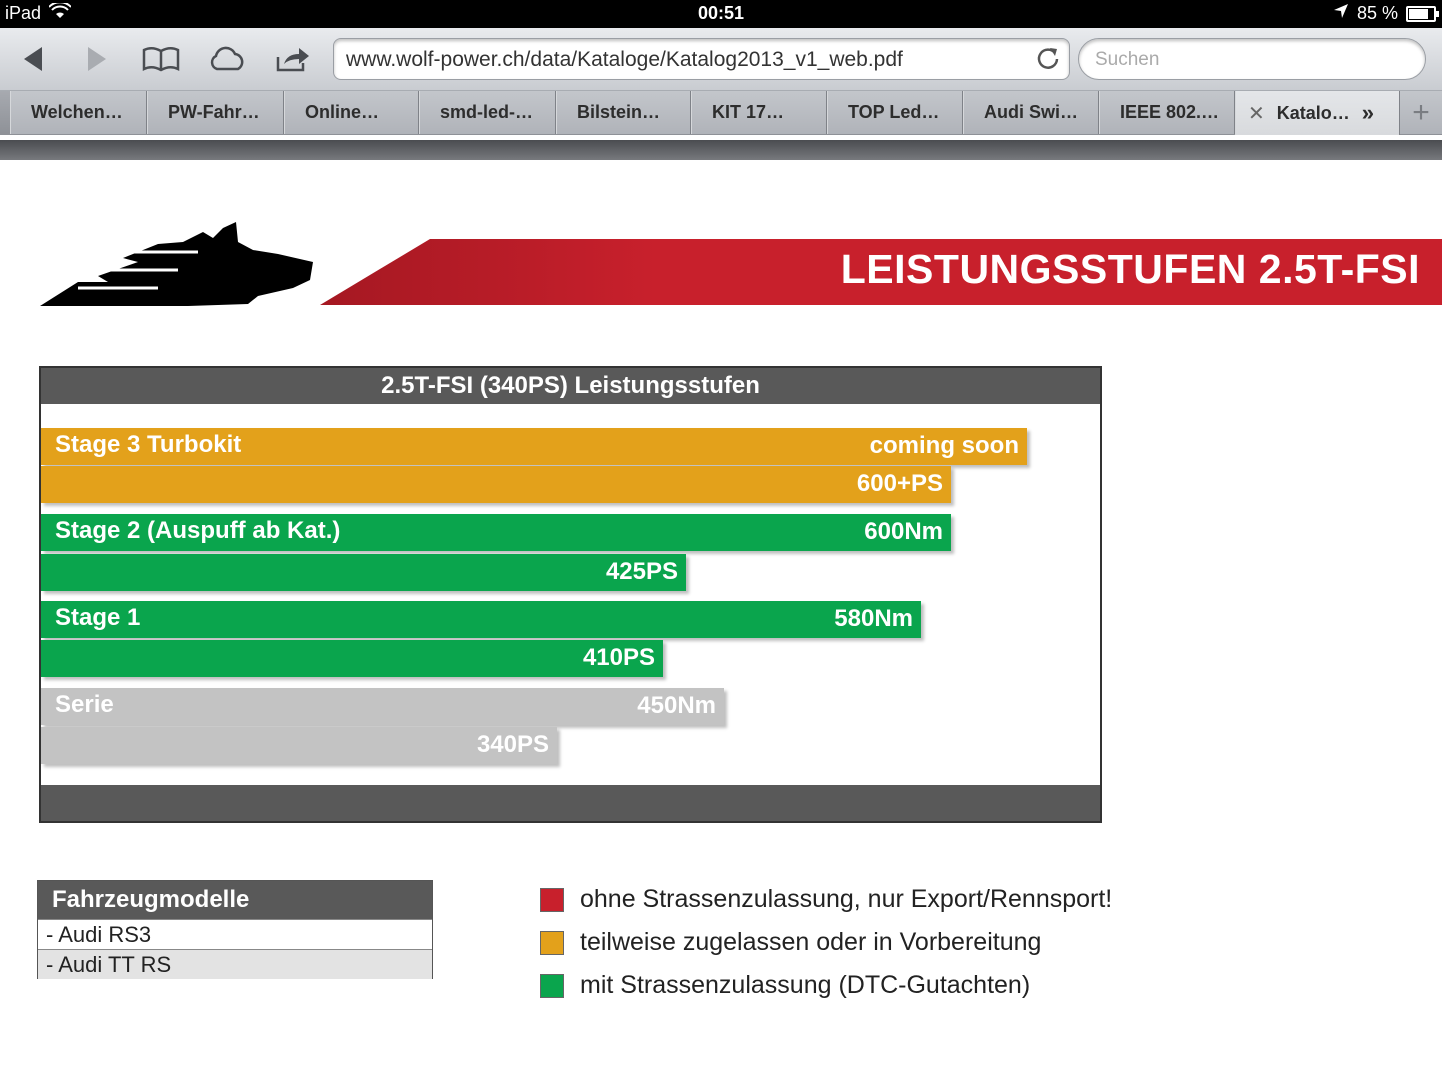 The width and height of the screenshot is (1442, 1082). Describe the element at coordinates (235, 934) in the screenshot. I see `model-item: - Audi RS3` at that location.